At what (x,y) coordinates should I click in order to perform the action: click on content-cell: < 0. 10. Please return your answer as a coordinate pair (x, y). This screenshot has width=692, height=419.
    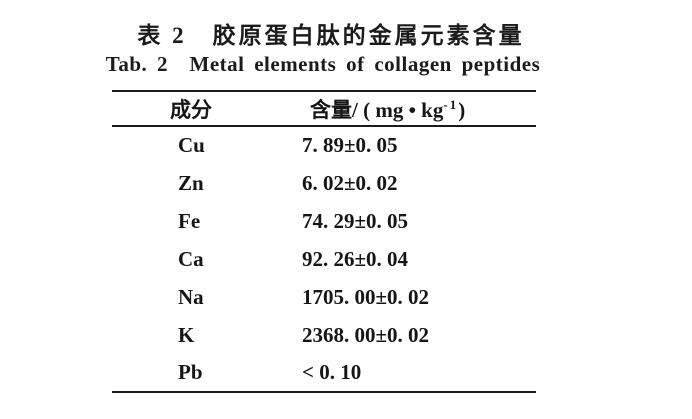
    Looking at the image, I should click on (332, 372).